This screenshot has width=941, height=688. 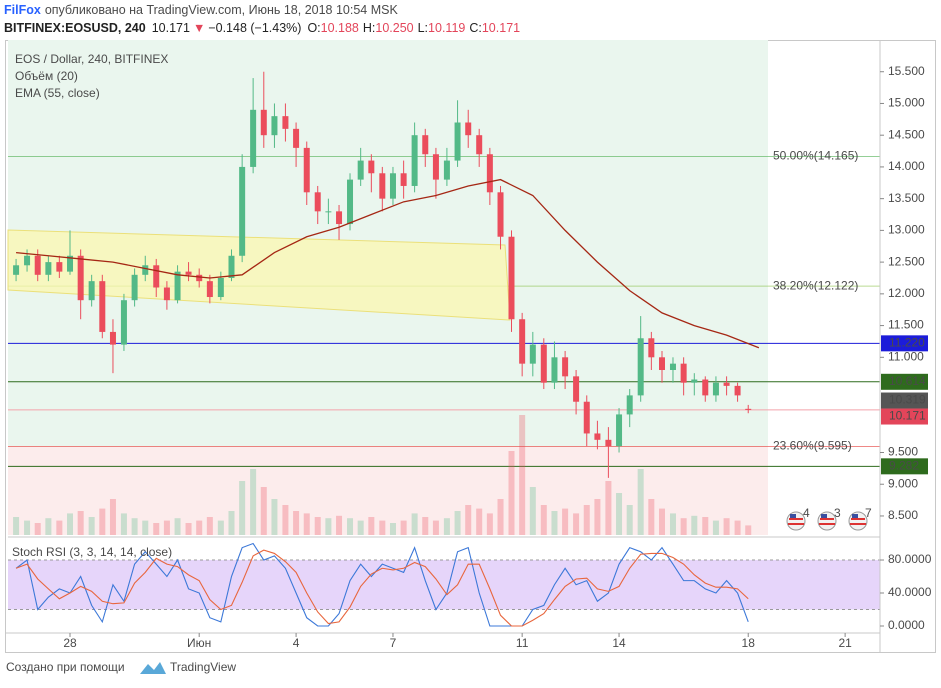 What do you see at coordinates (906, 230) in the screenshot?
I see `y-tick-label: 13.000` at bounding box center [906, 230].